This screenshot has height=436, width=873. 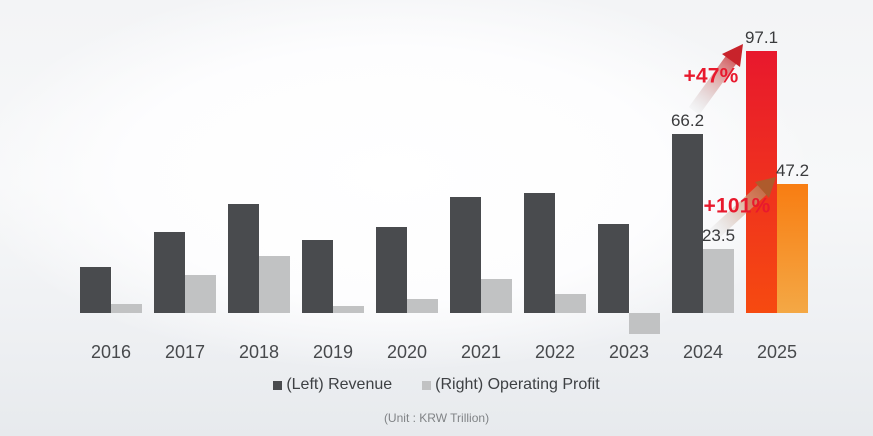 What do you see at coordinates (317, 276) in the screenshot?
I see `revenue-bar-2019` at bounding box center [317, 276].